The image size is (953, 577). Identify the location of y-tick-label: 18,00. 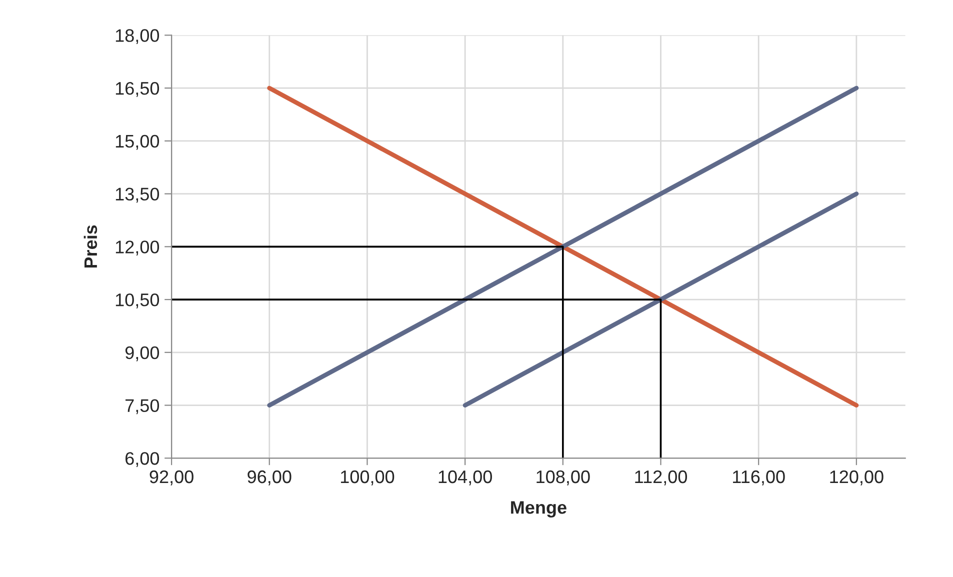
(138, 36).